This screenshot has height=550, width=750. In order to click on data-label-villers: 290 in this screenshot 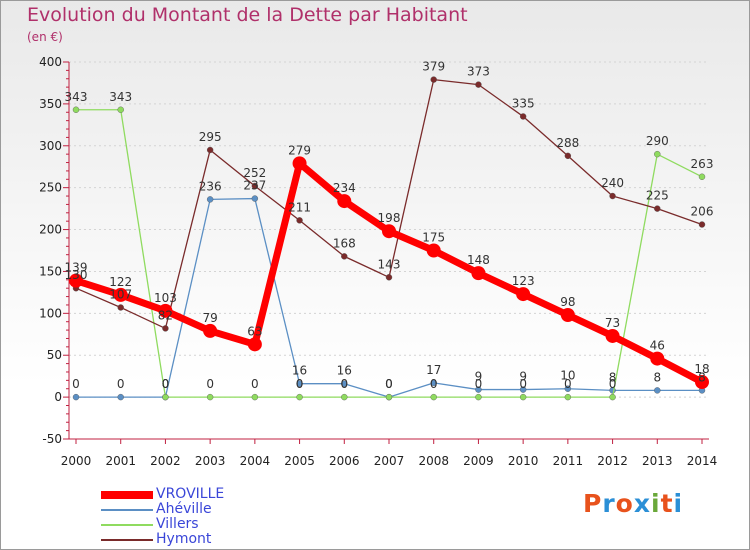, I will do `click(657, 141)`.